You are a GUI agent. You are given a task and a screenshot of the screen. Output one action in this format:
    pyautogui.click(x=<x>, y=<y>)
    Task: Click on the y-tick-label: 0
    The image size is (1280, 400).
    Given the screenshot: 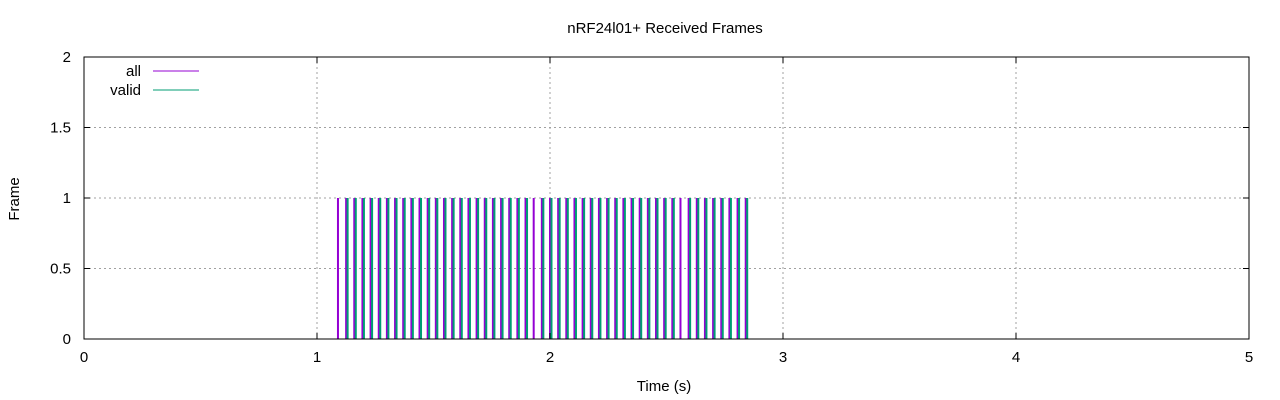 What is the action you would take?
    pyautogui.click(x=67, y=339)
    